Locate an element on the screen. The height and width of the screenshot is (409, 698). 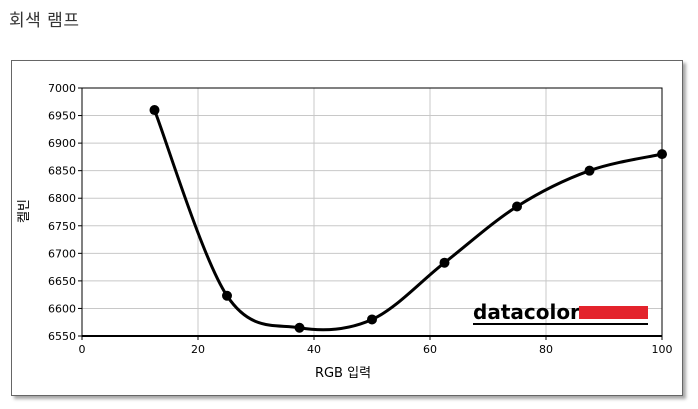
x-tick-label: 0 is located at coordinates (82, 349).